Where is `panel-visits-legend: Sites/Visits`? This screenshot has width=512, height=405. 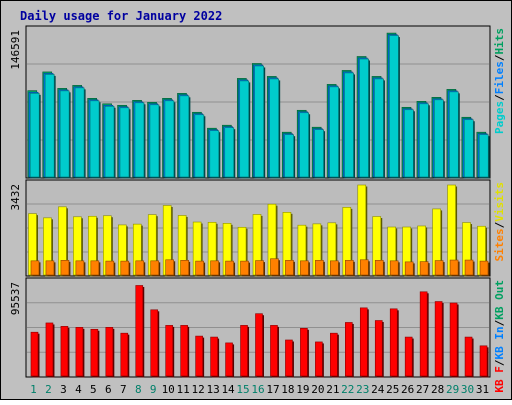 panel-visits-legend: Sites/Visits is located at coordinates (499, 222).